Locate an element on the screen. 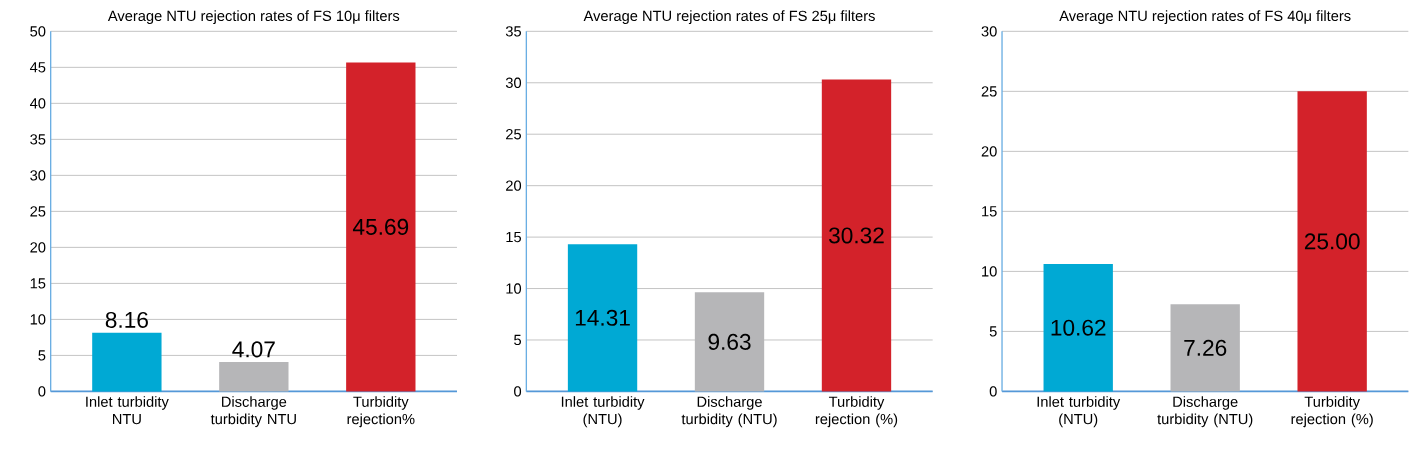 The width and height of the screenshot is (1427, 474). data-label: 14.31 is located at coordinates (602, 317).